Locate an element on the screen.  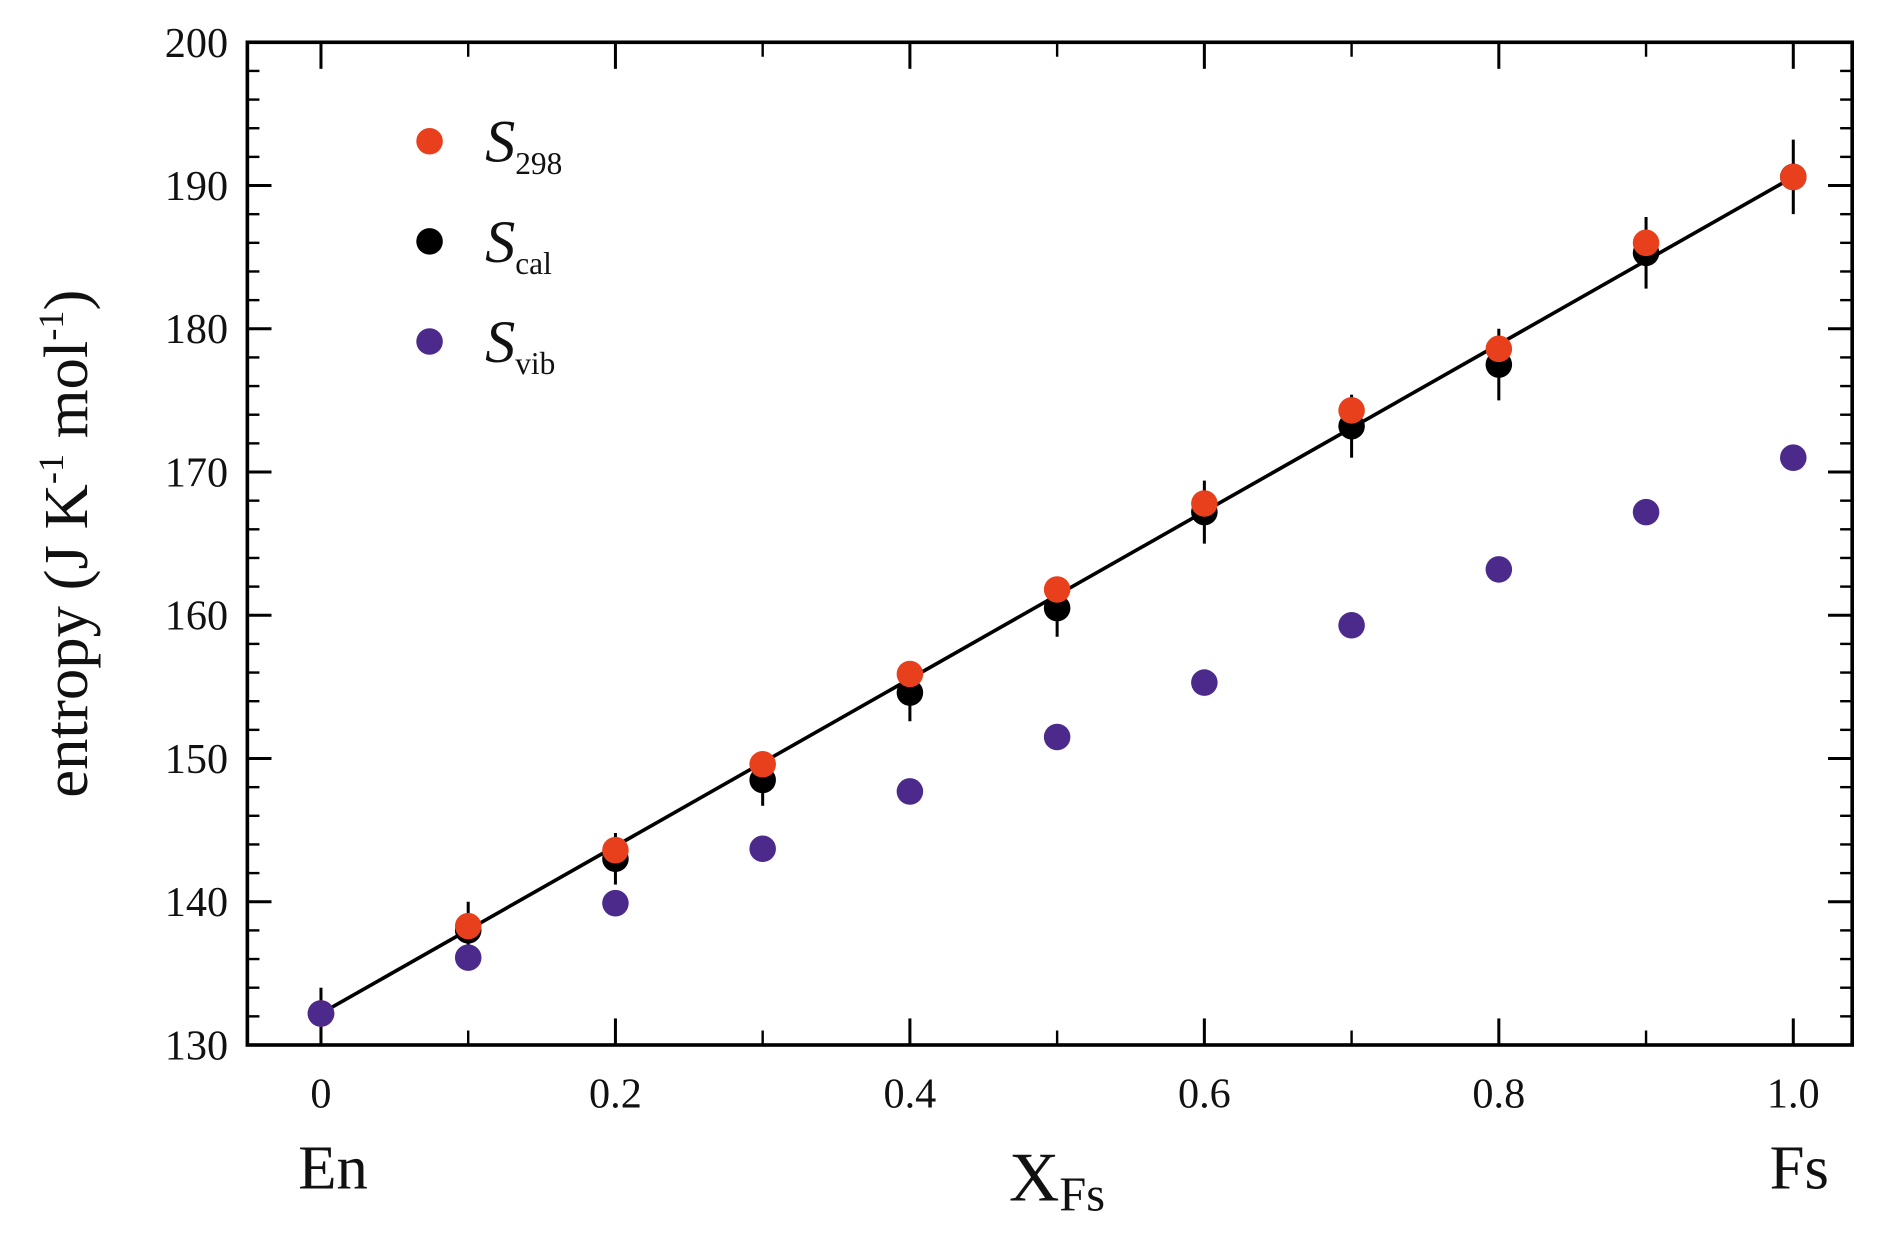
legend-label: S298 is located at coordinates (523, 145).